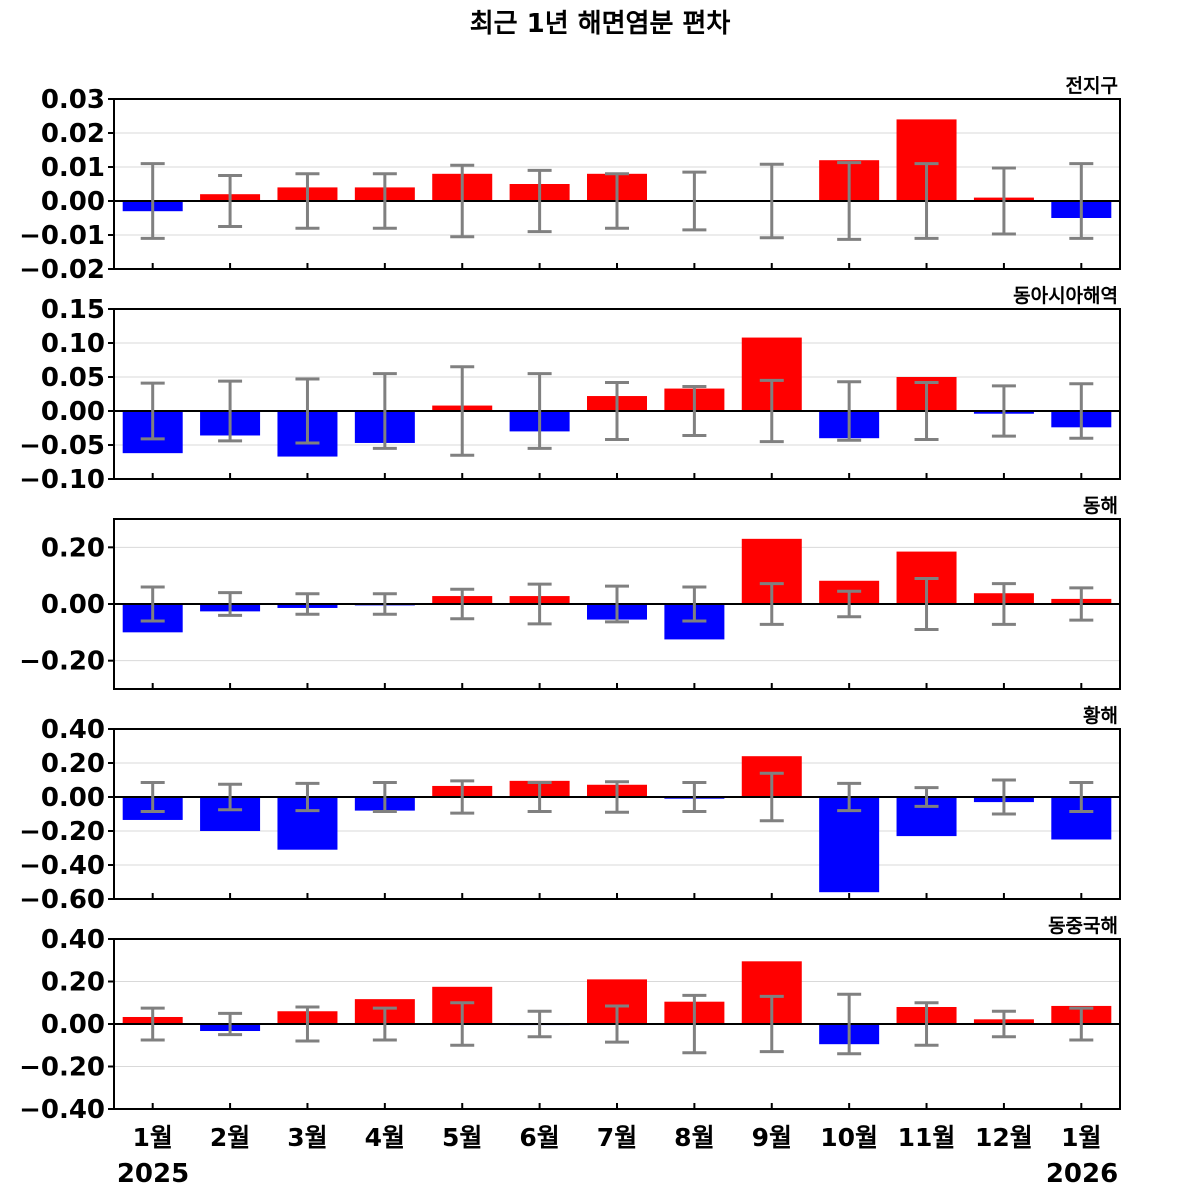 The height and width of the screenshot is (1200, 1200). What do you see at coordinates (1065, 296) in the screenshot?
I see `panel-title: 동아시아해역` at bounding box center [1065, 296].